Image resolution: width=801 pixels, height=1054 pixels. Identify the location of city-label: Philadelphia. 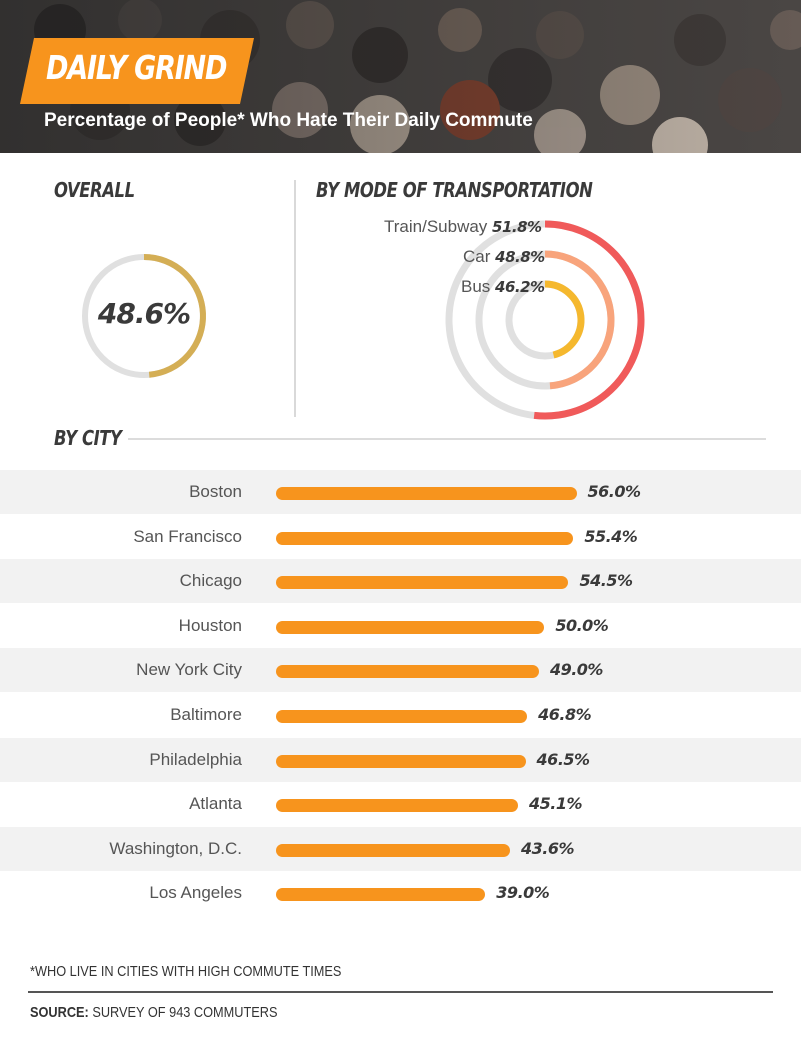
(195, 759).